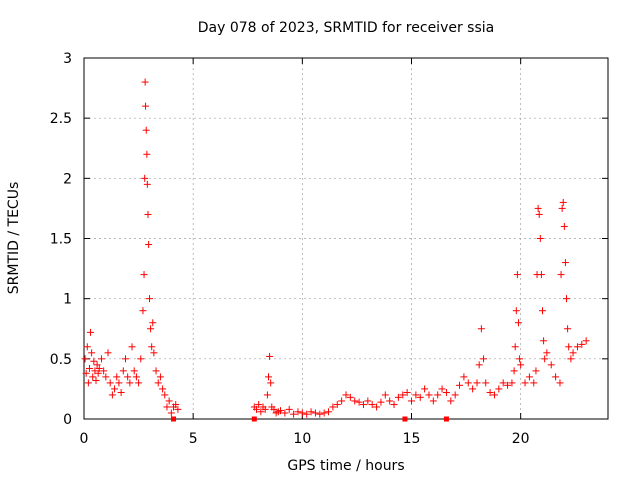 This screenshot has width=640, height=480. I want to click on x-axis-label: GPS time / hours, so click(345, 466).